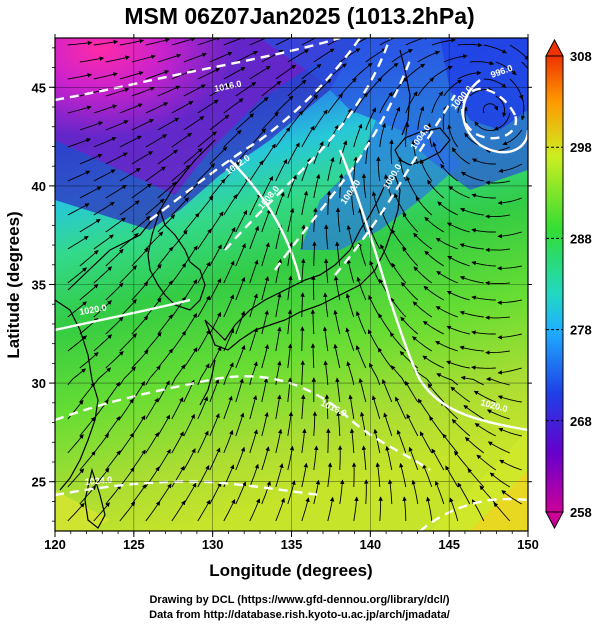  What do you see at coordinates (82, 510) in the screenshot?
I see `warm-region-sw` at bounding box center [82, 510].